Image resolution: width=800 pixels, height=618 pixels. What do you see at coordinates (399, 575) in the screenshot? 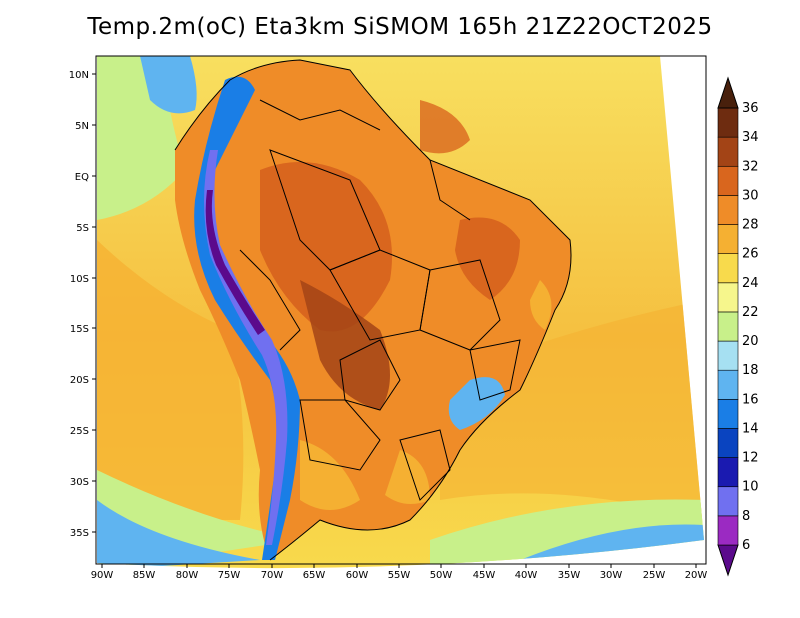
I see `lon-label: 55W` at bounding box center [399, 575].